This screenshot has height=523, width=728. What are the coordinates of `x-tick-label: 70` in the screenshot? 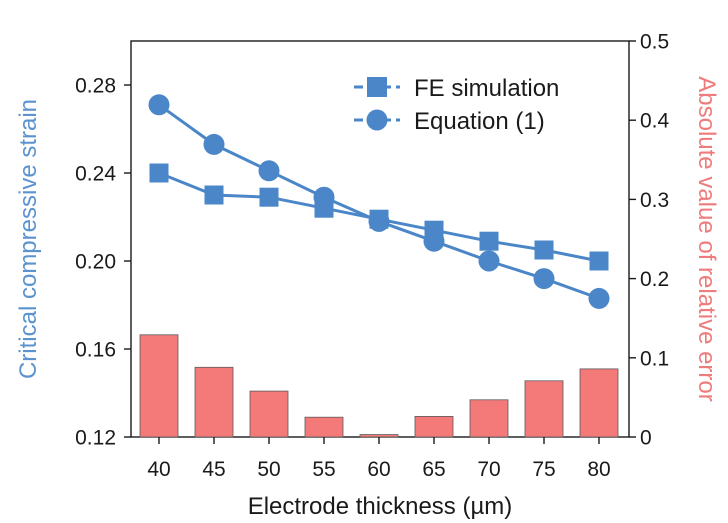 It's located at (488, 469).